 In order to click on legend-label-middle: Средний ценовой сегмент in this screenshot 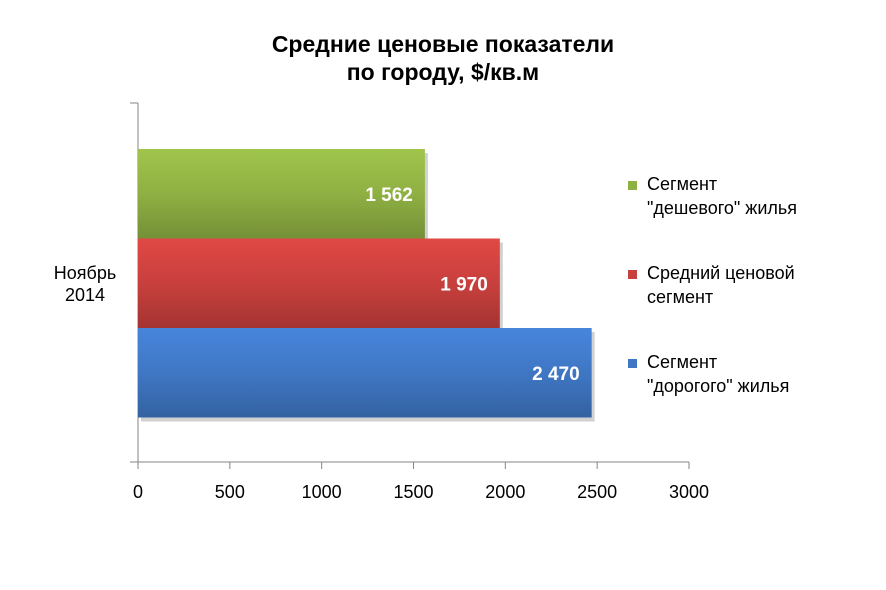, I will do `click(721, 285)`.